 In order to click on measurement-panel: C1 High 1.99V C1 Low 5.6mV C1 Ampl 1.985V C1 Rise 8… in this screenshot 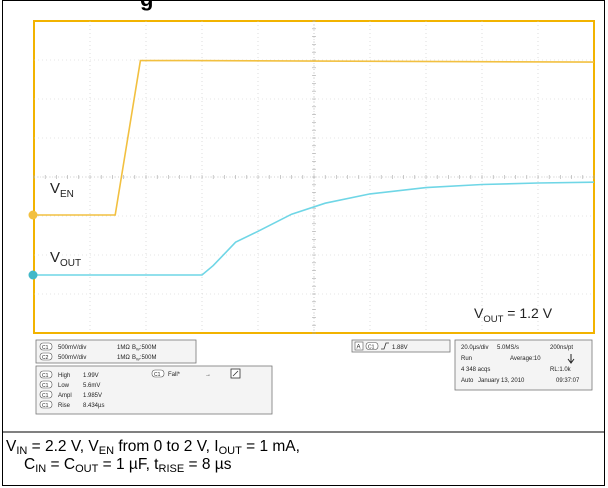, I will do `click(154, 390)`.